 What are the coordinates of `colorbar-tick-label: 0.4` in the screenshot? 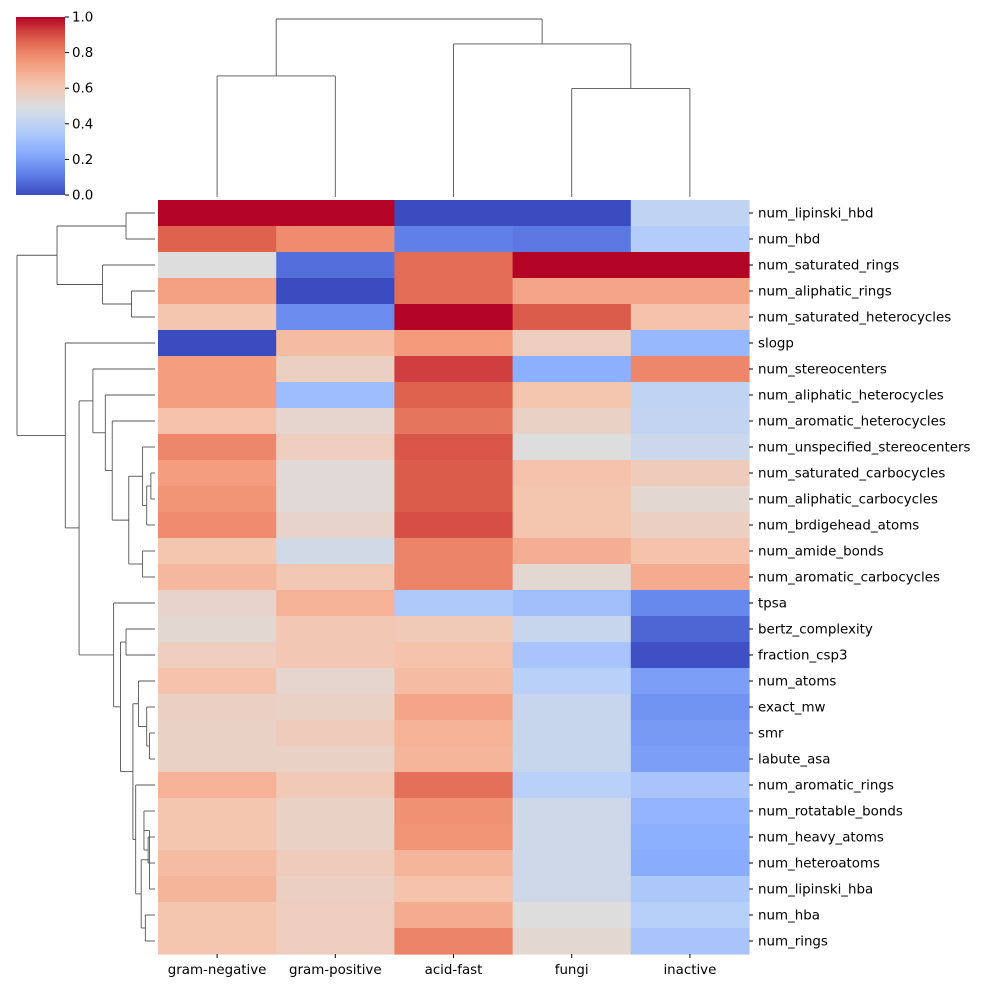 It's located at (82, 124).